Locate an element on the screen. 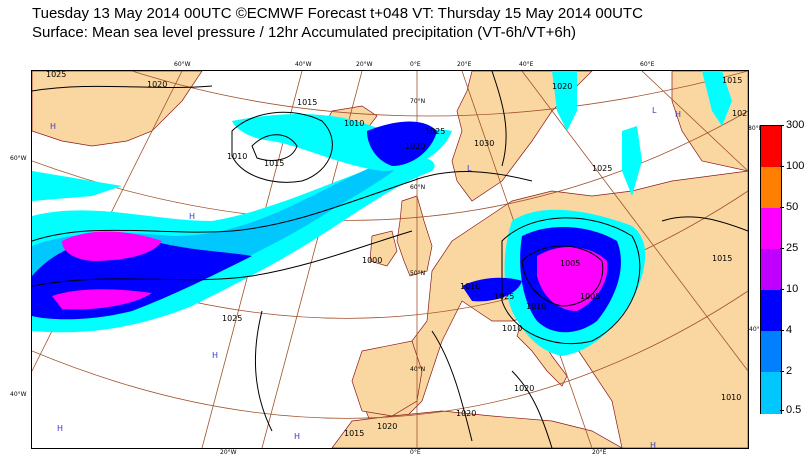 The height and width of the screenshot is (465, 809). isobar-baltic is located at coordinates (499, 119).